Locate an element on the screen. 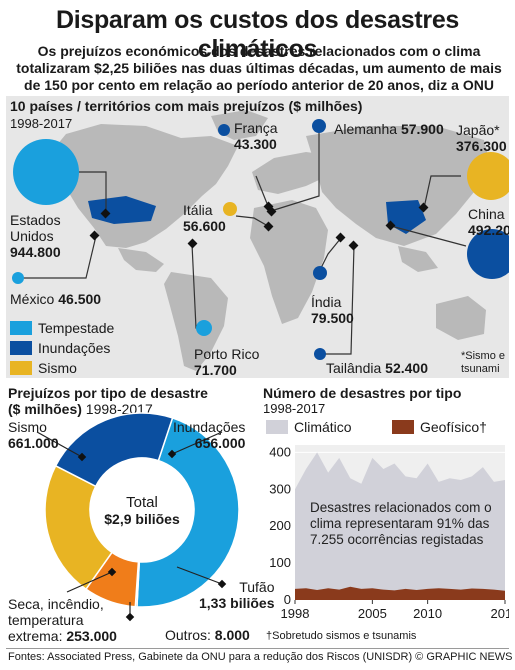 The width and height of the screenshot is (515, 670). donut-label-inundacoes: Inundações 656.000 is located at coordinates (209, 435).